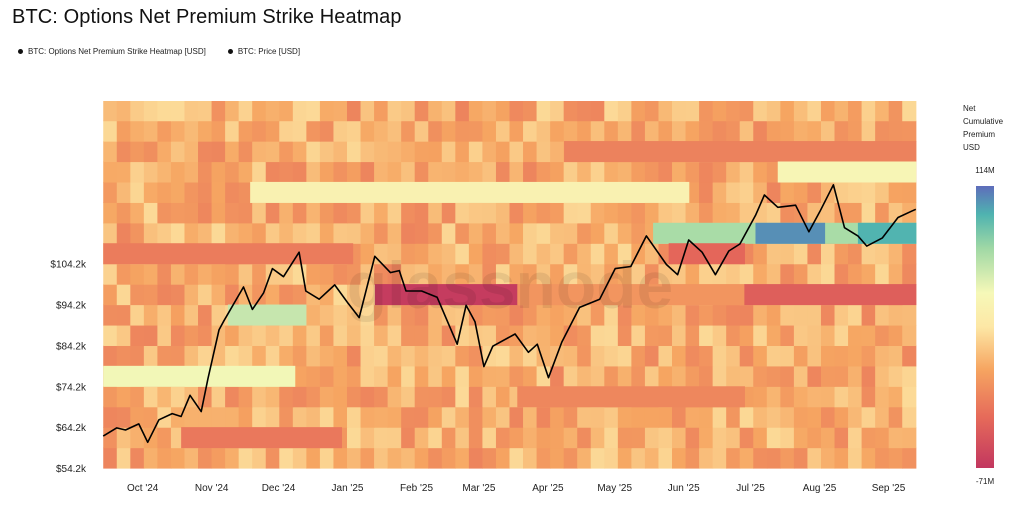 The width and height of the screenshot is (1024, 518). Describe the element at coordinates (889, 488) in the screenshot. I see `x-tick-label: Sep '25` at that location.